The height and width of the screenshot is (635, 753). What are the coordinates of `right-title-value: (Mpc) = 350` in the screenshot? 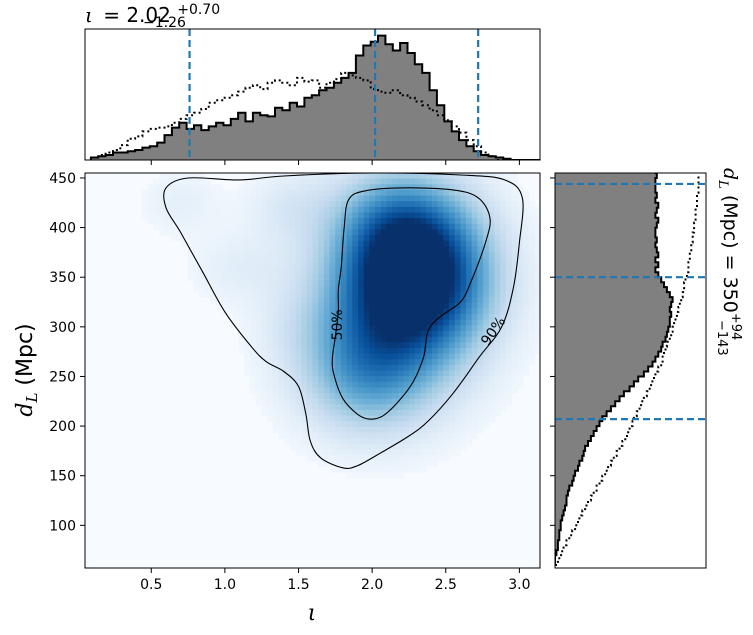 It's located at (730, 251).